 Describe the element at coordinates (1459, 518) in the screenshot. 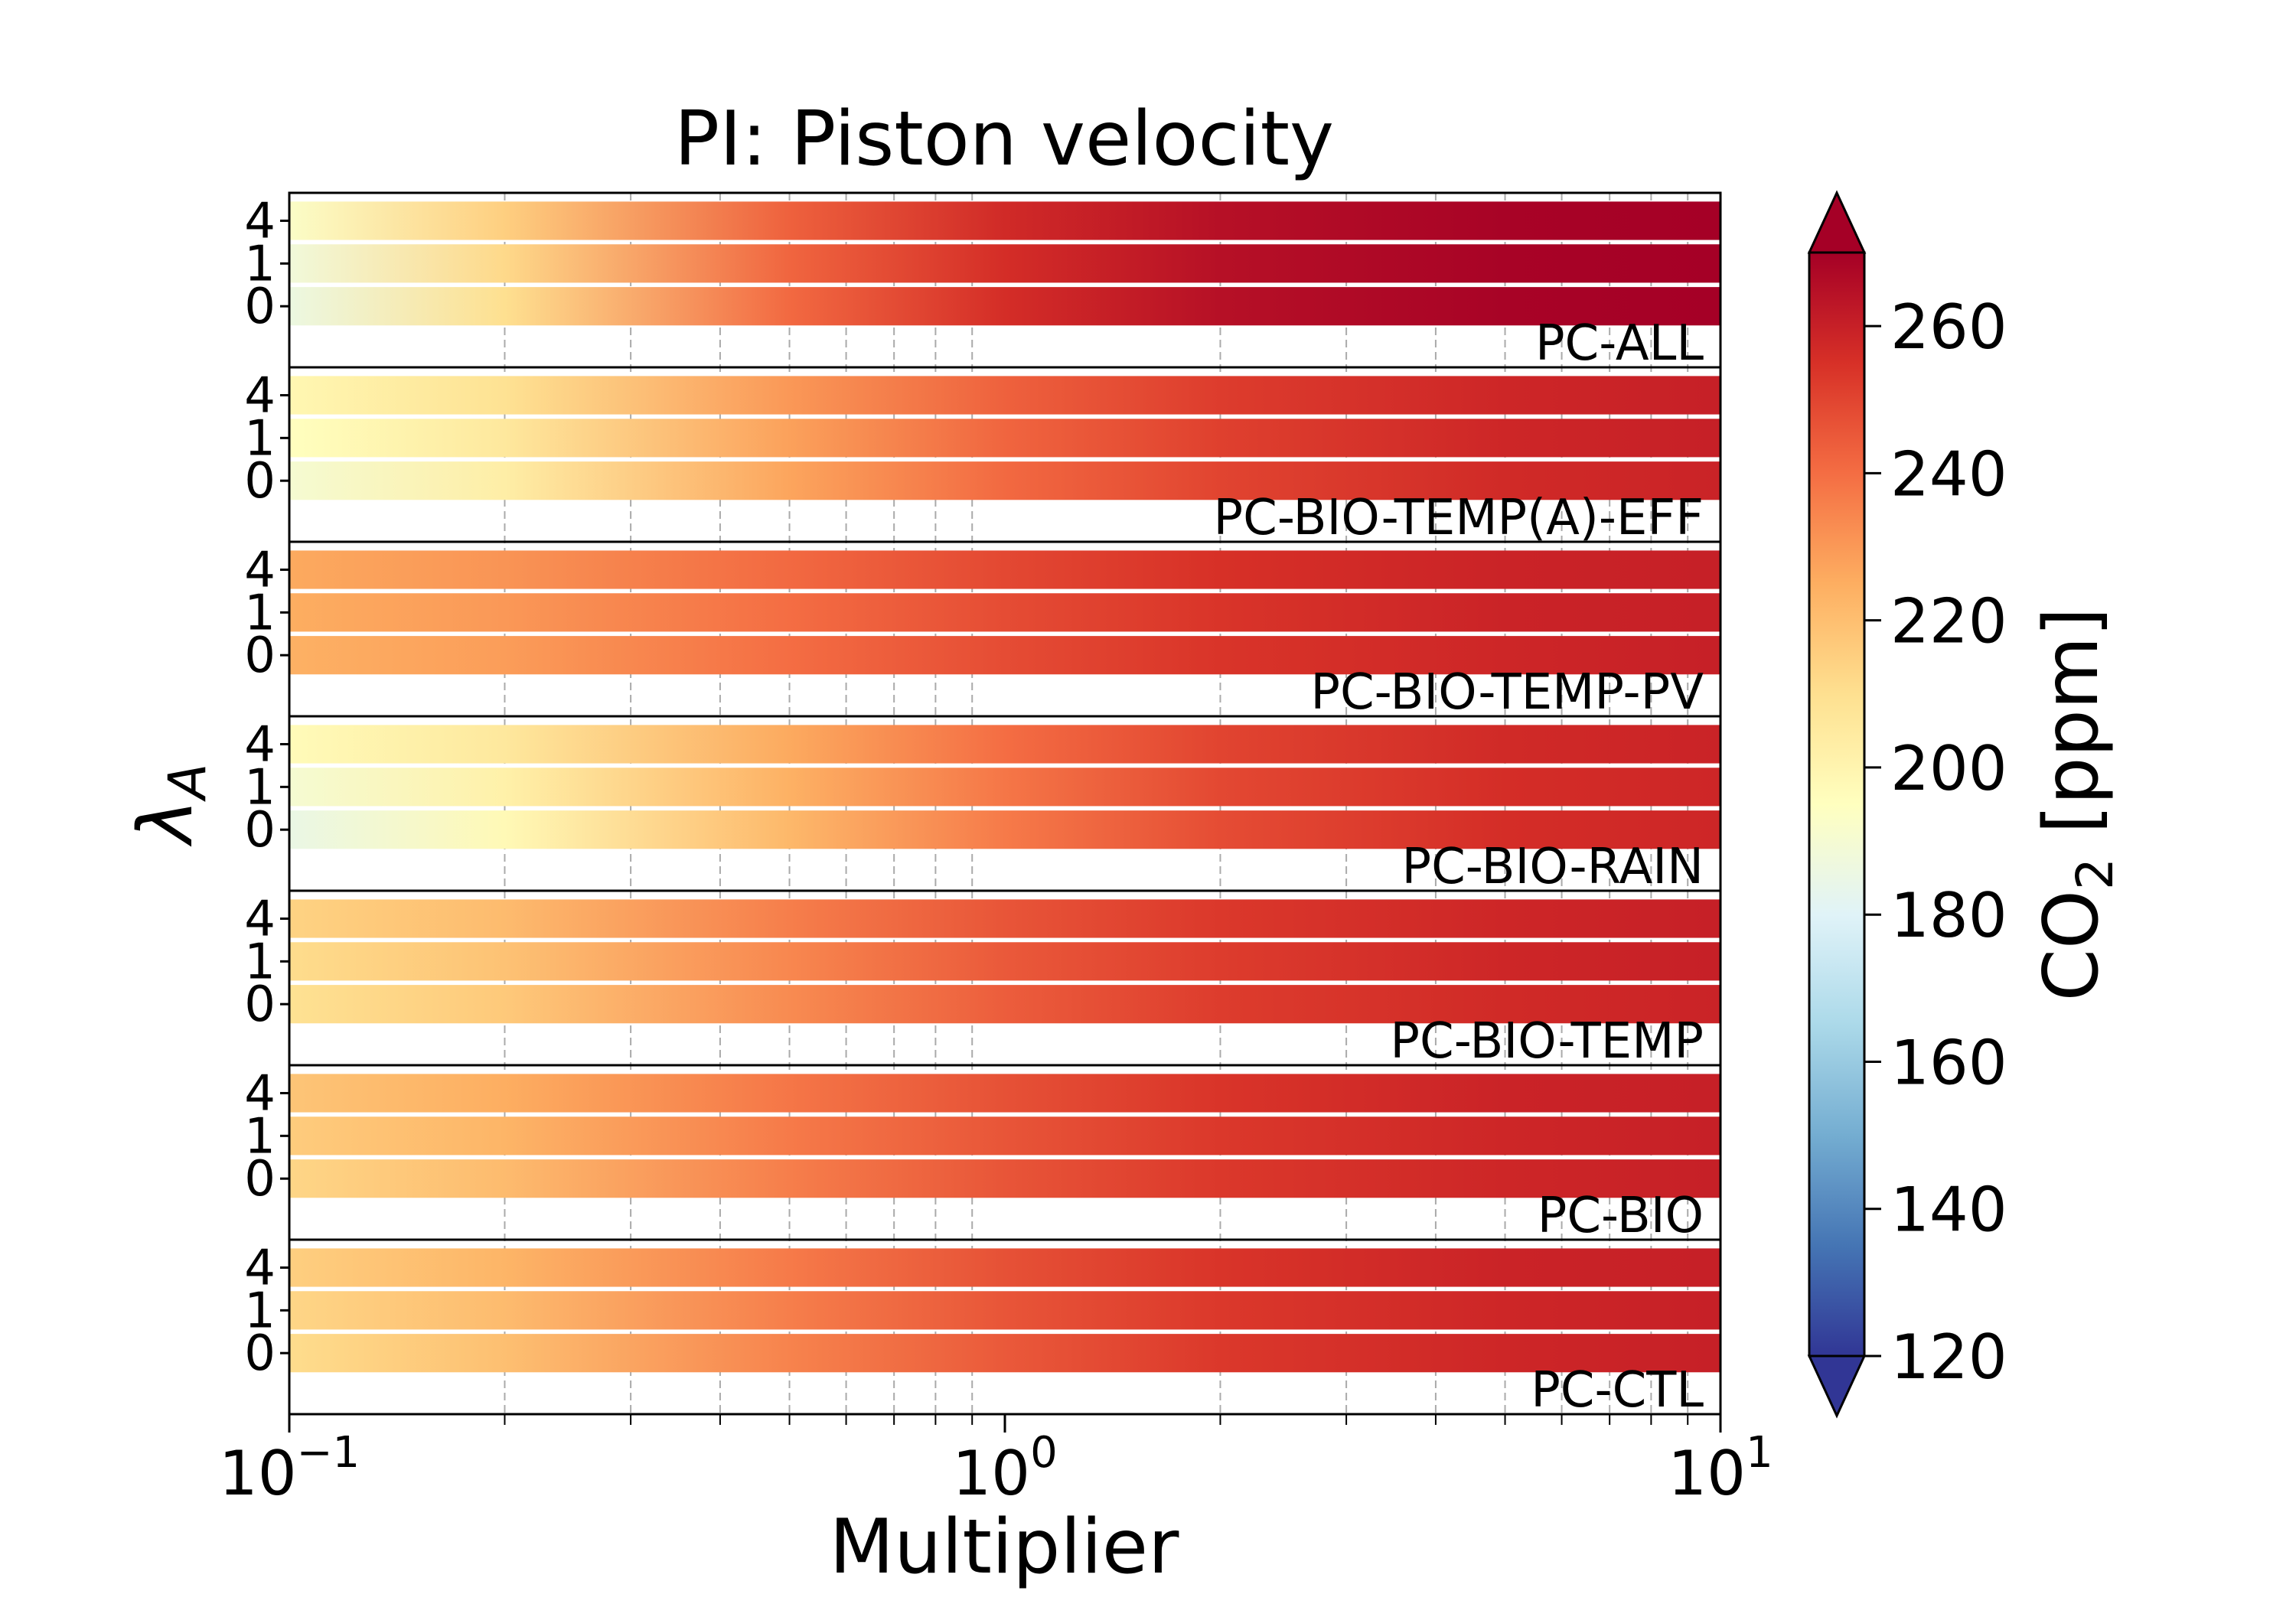

I see `panel-label: PC-BIO-TEMP(A)-EFF` at that location.